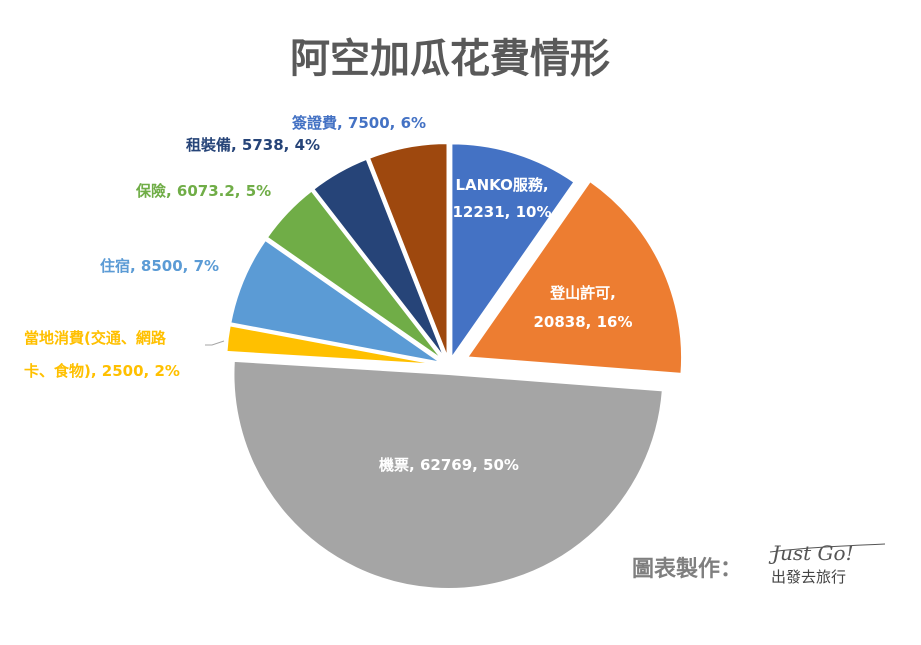 This screenshot has height=645, width=921. What do you see at coordinates (211, 145) in the screenshot?
I see `slice-label-name: 租裝備,` at bounding box center [211, 145].